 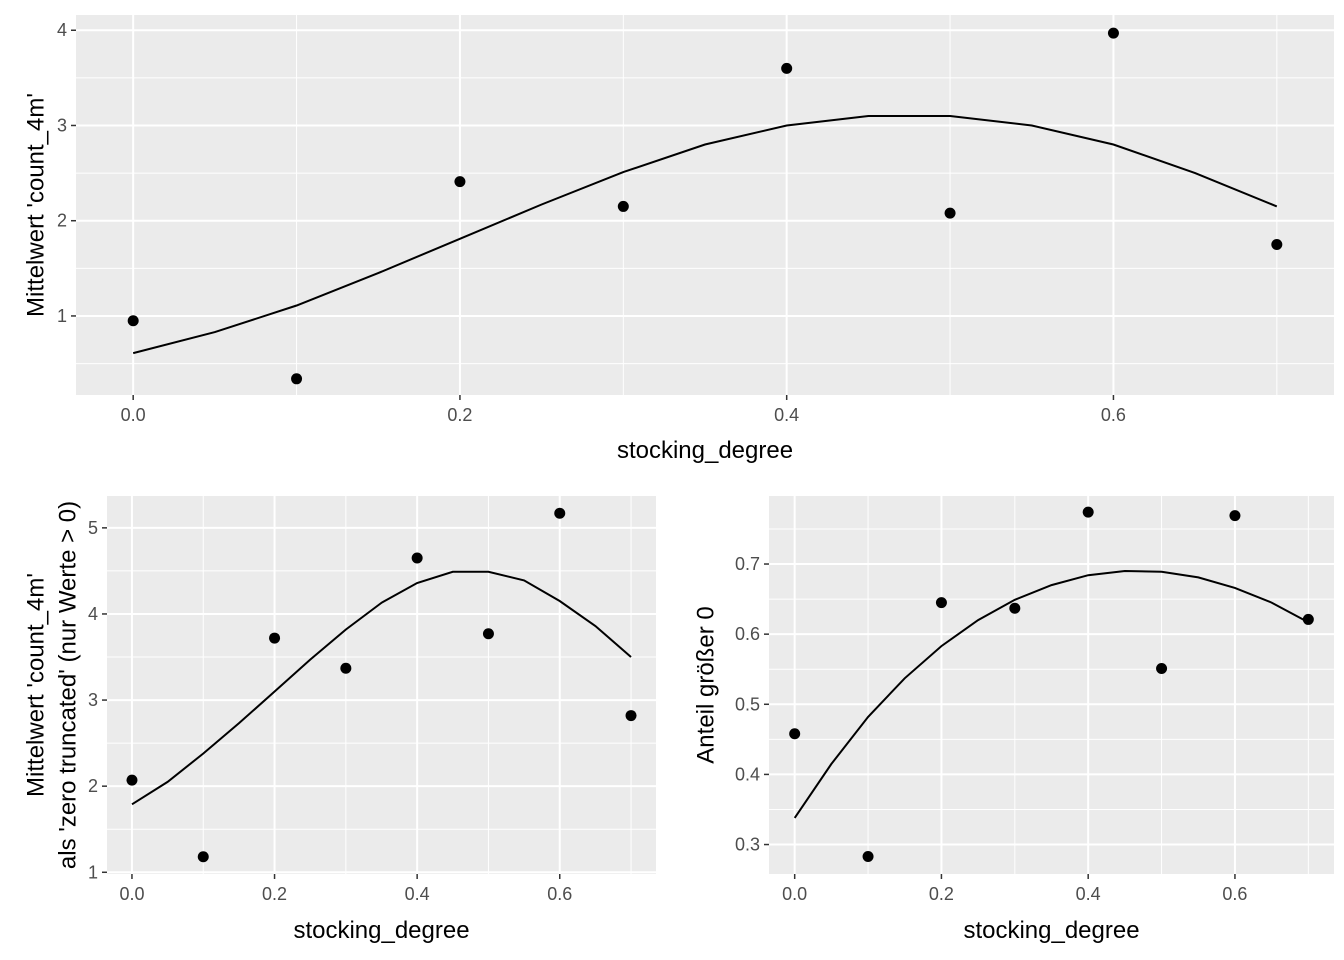 I want to click on y-axis-title: als 'zero truncated' (nur Werte > 0), so click(x=67, y=685).